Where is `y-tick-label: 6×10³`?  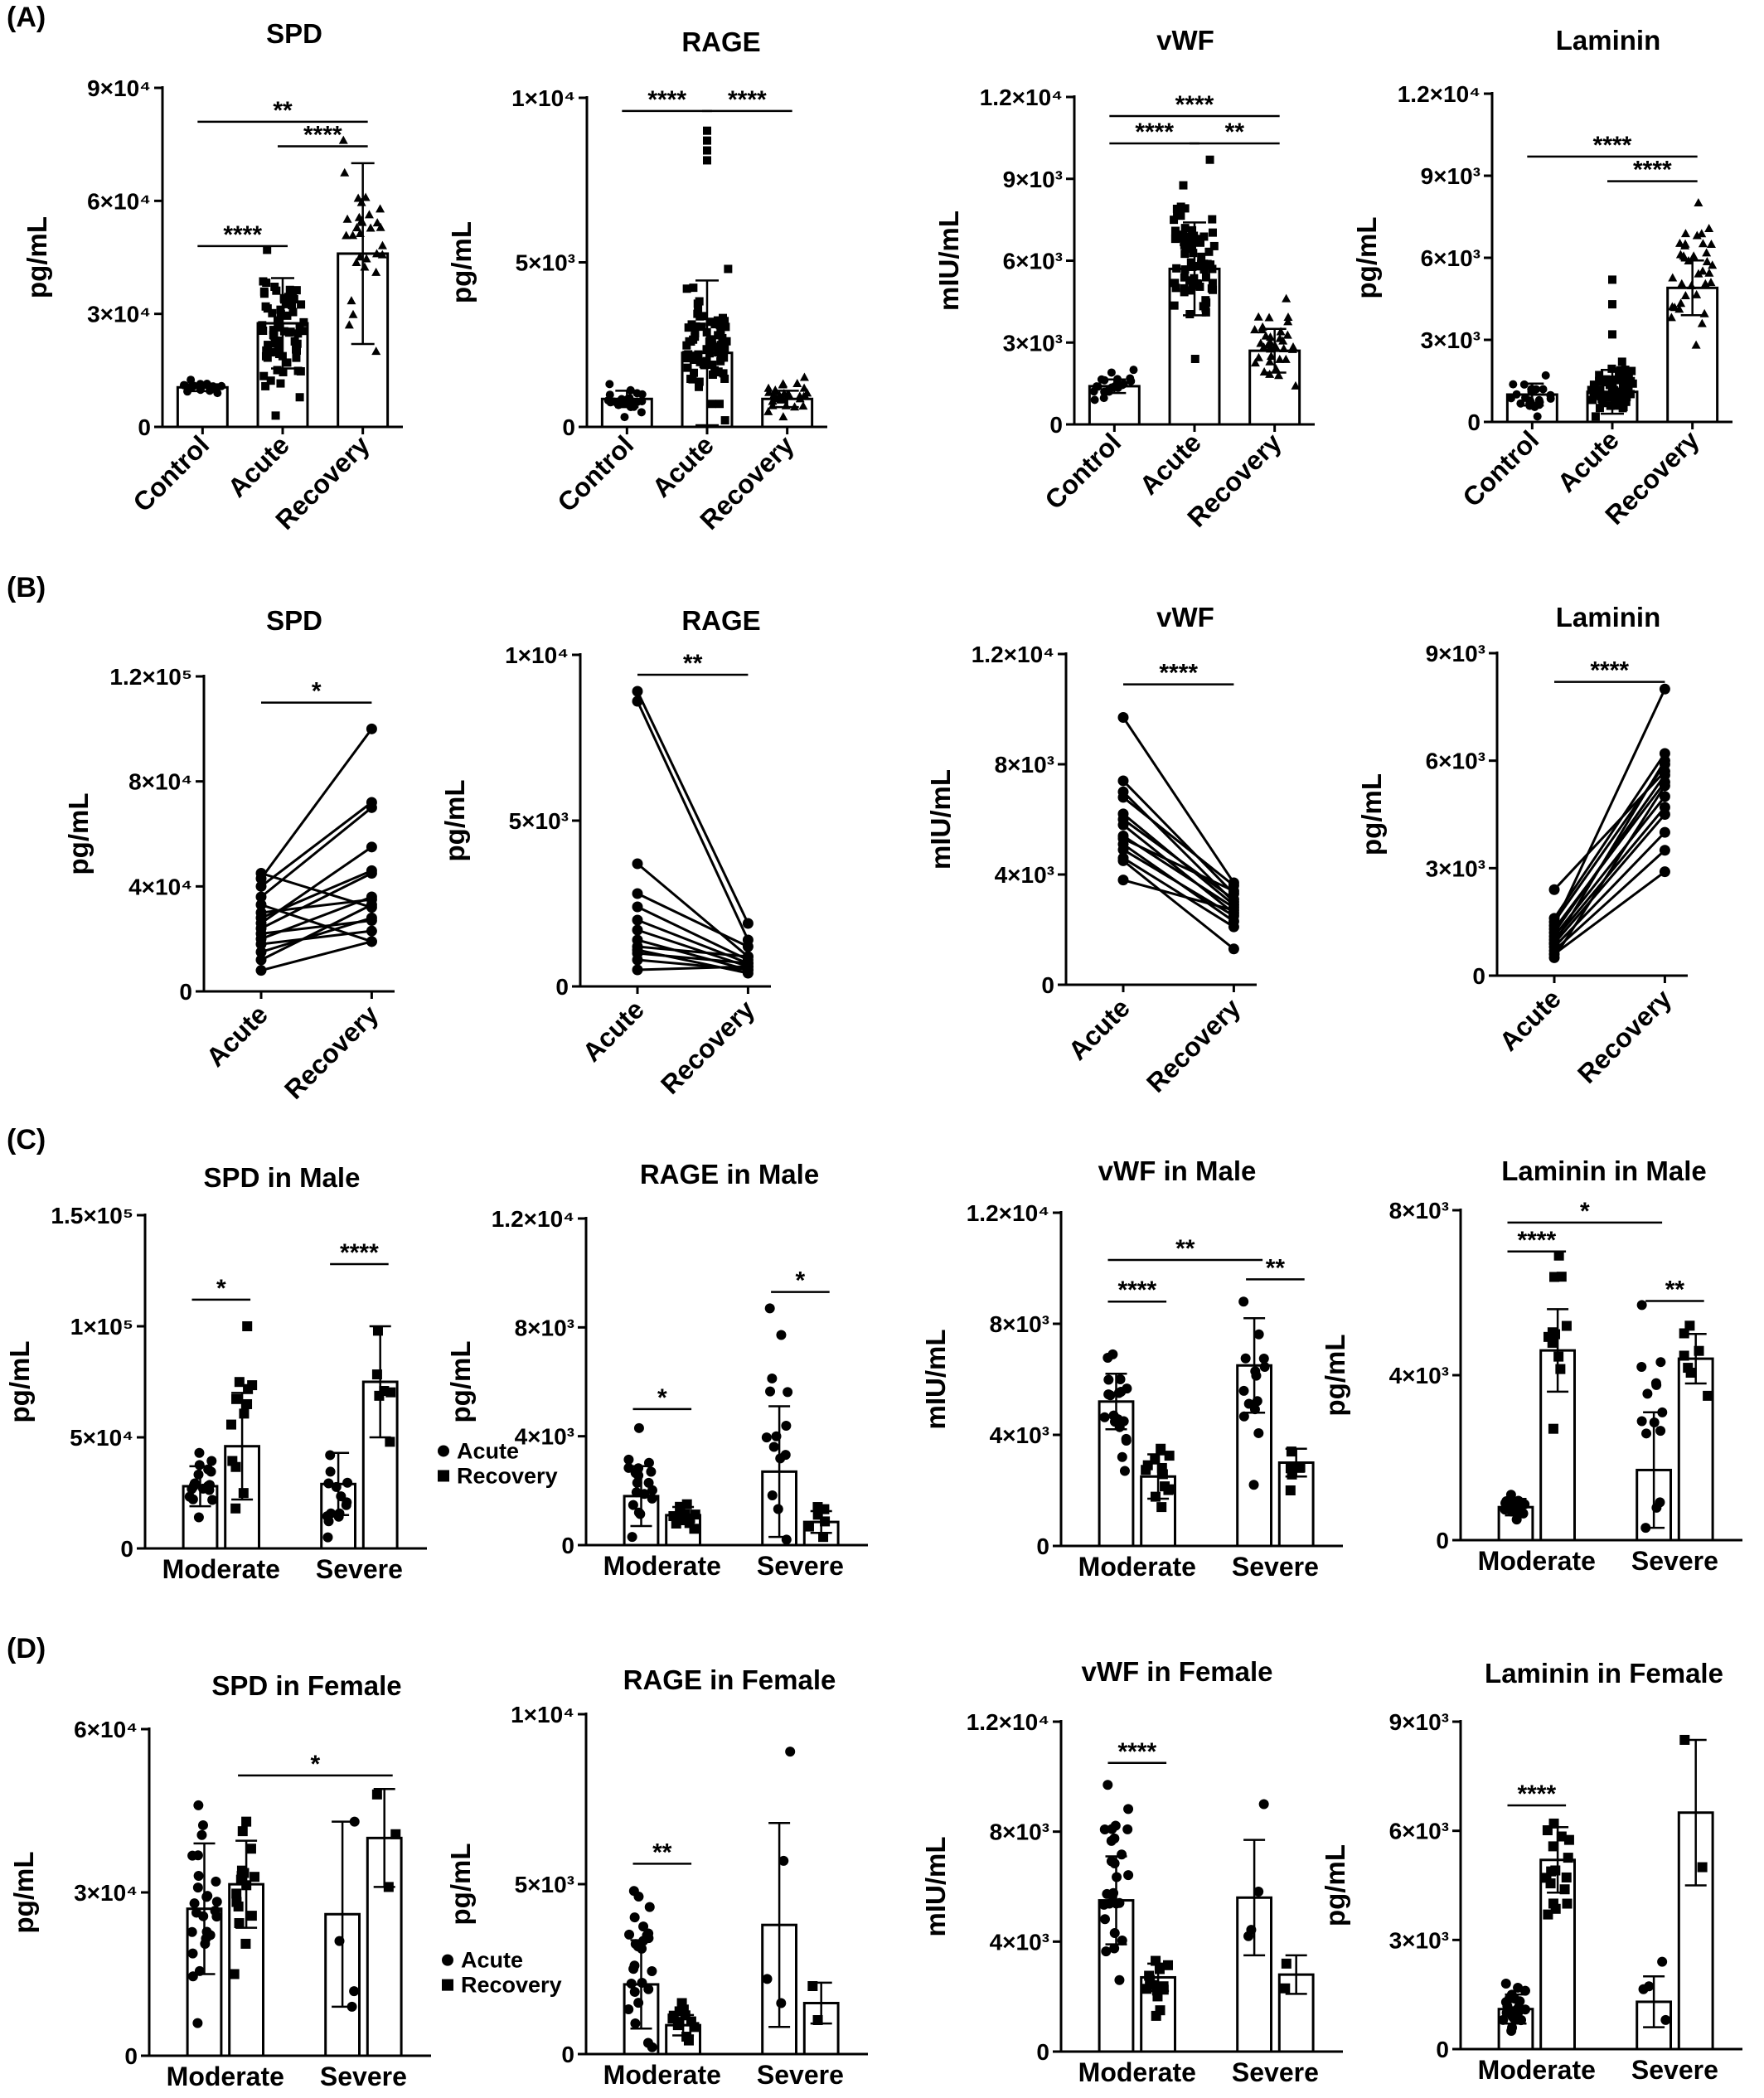 y-tick-label: 6×10³ is located at coordinates (1419, 1831).